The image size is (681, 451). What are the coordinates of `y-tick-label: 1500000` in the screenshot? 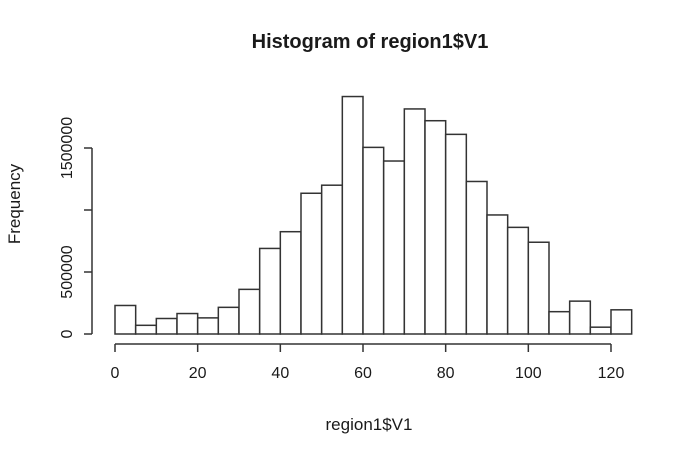 It's located at (67, 148).